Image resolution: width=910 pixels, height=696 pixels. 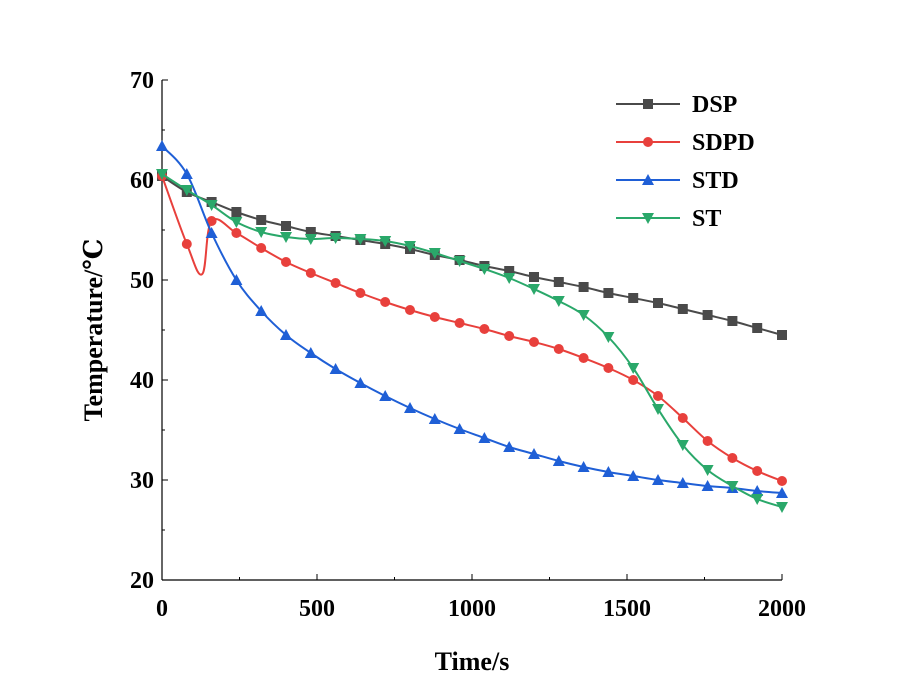 I want to click on legend-marker-dsp, so click(x=648, y=104).